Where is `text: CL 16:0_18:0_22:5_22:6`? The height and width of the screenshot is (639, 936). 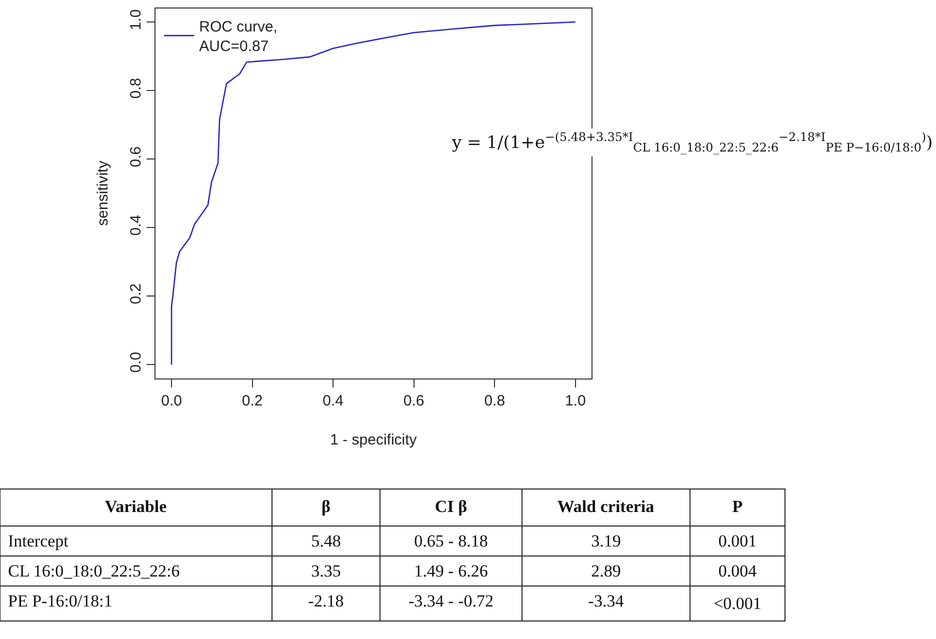
text: CL 16:0_18:0_22:5_22:6 is located at coordinates (94, 571).